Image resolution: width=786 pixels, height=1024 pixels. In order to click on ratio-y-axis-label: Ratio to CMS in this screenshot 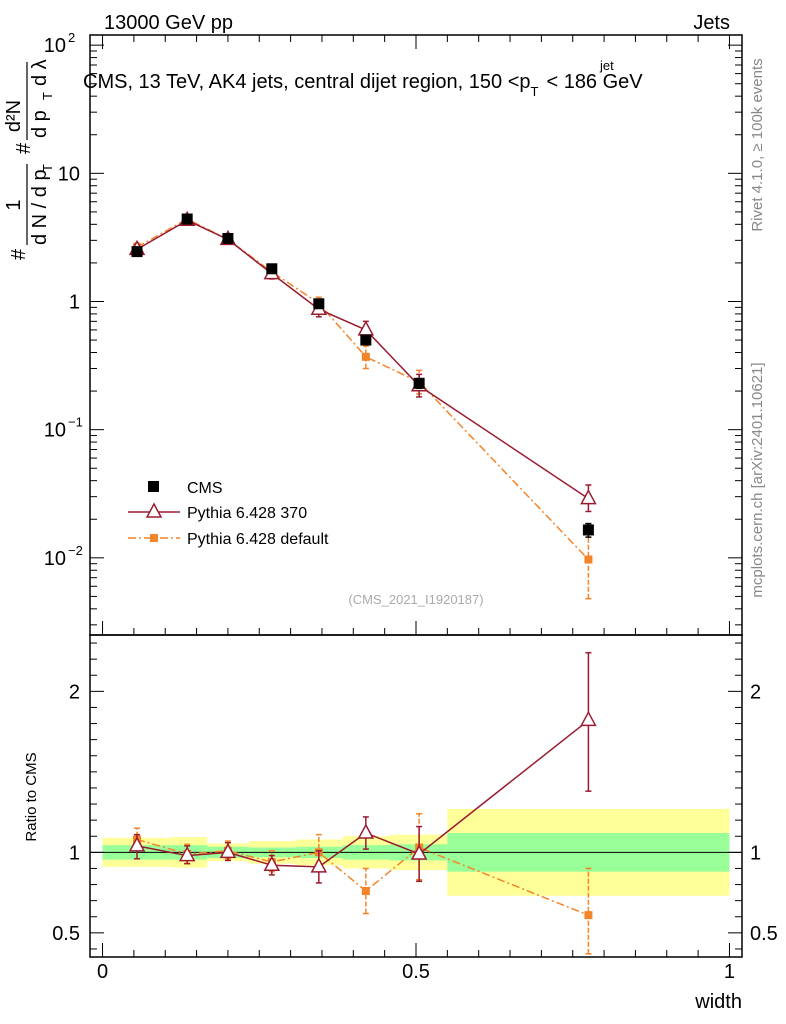, I will do `click(31, 796)`.